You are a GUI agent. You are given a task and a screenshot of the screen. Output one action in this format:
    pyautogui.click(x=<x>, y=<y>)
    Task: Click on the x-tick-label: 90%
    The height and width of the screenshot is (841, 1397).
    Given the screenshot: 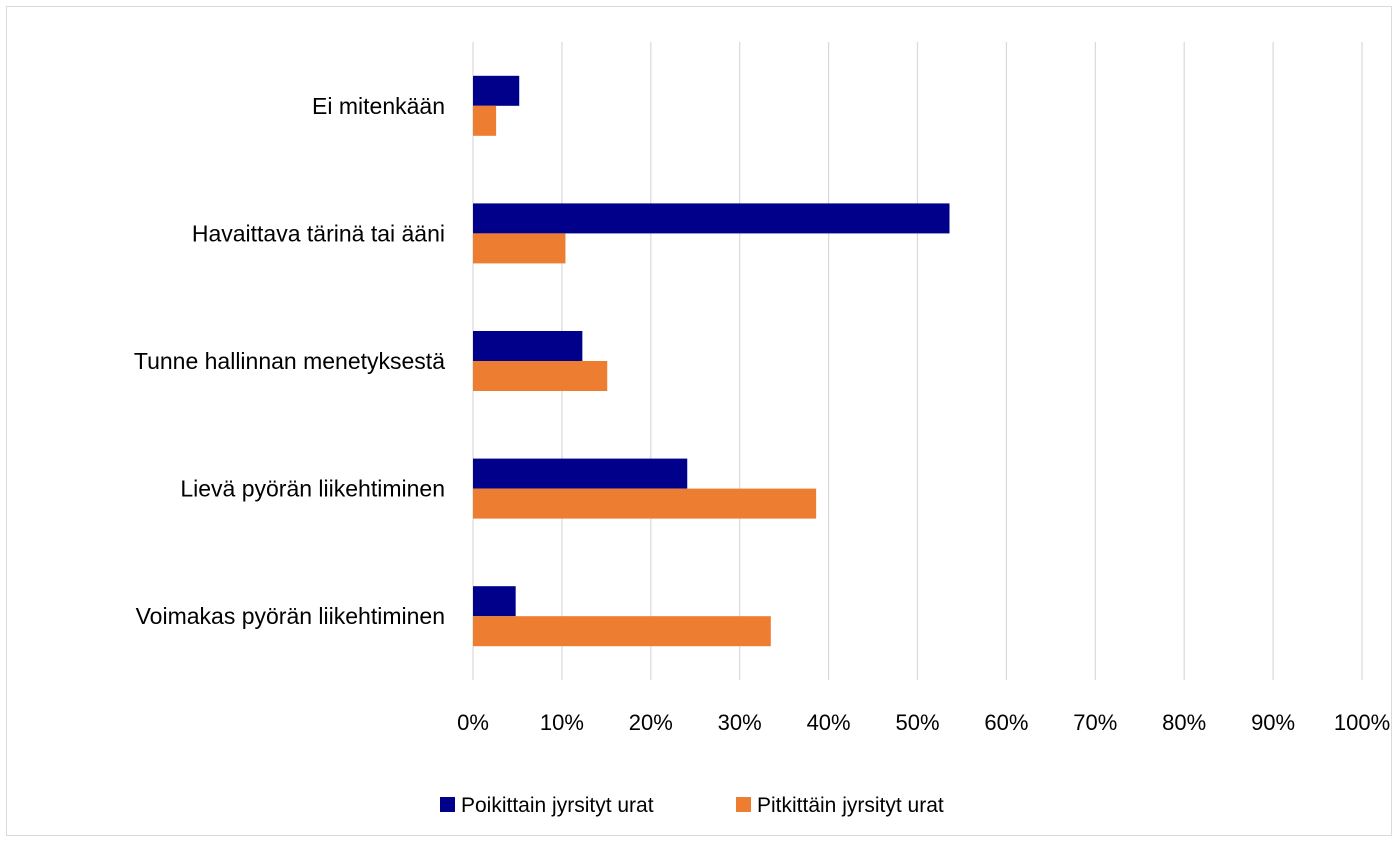 What is the action you would take?
    pyautogui.click(x=1273, y=722)
    